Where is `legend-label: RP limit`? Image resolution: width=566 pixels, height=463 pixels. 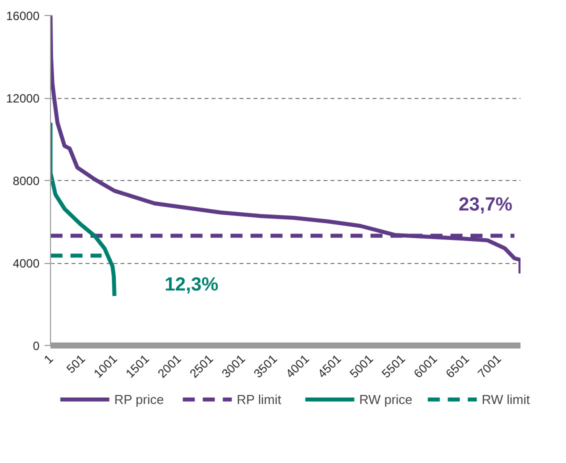 legend-label: RP limit is located at coordinates (259, 399).